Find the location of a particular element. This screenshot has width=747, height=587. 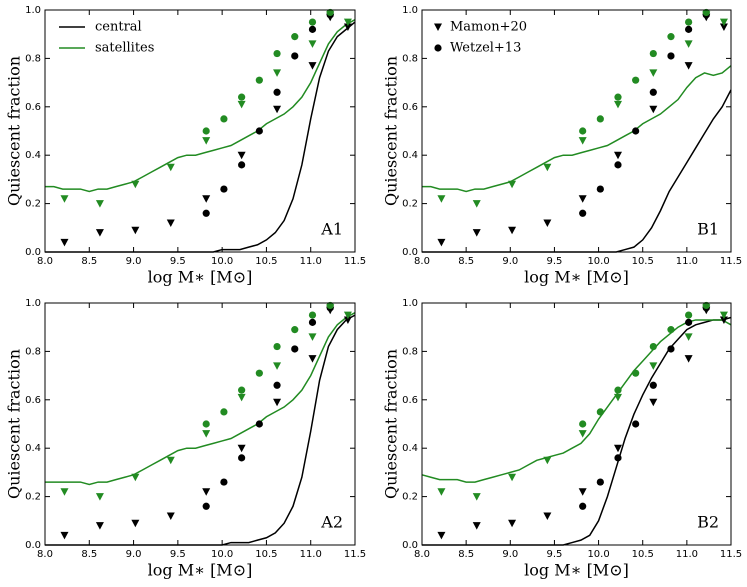

y-tick-label: 1.0 is located at coordinates (33, 303).